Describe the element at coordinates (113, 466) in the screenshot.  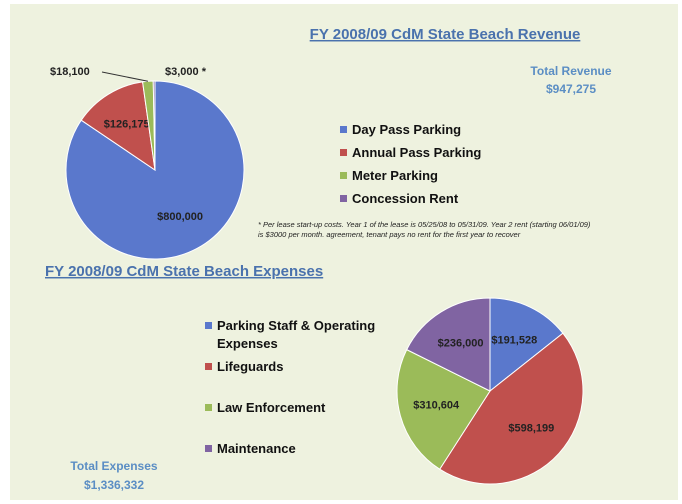
I see `total-label: Total Expenses` at that location.